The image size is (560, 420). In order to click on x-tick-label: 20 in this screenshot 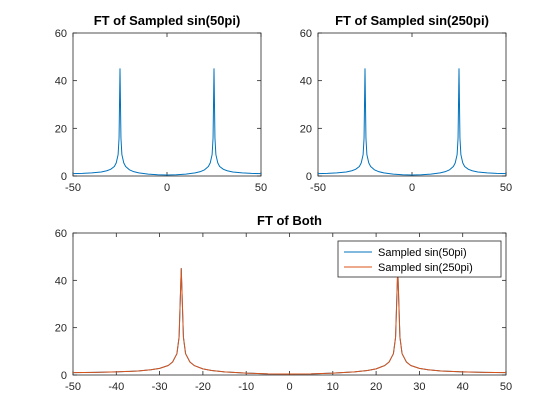, I will do `click(376, 387)`.